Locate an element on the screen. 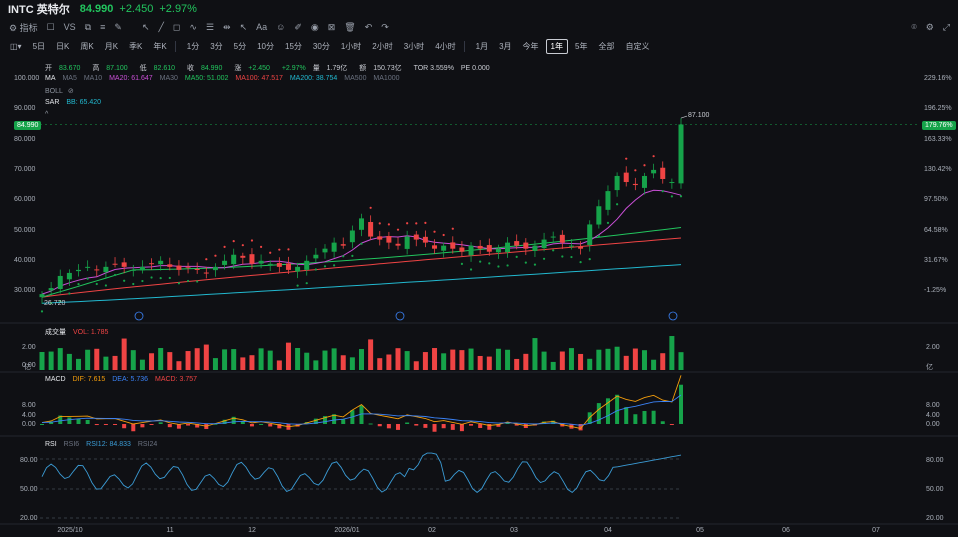 Image resolution: width=958 pixels, height=537 pixels. x-tick: 2025/10 is located at coordinates (70, 530).